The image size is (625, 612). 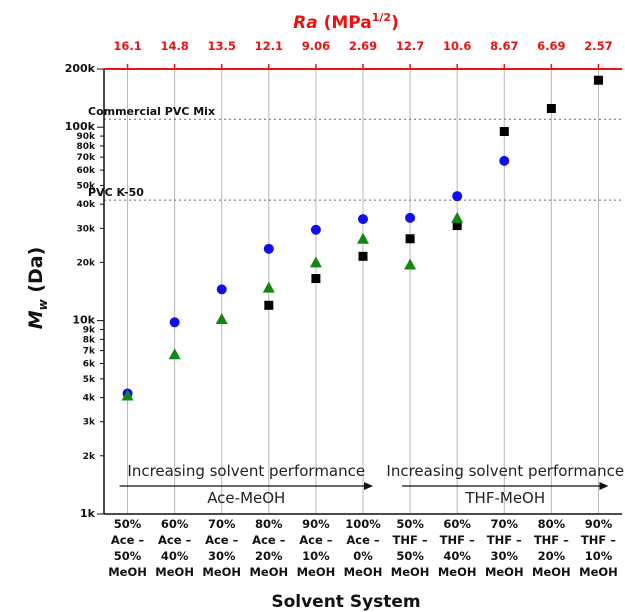 What do you see at coordinates (395, 23) in the screenshot?
I see `top-axis-title-close: )` at bounding box center [395, 23].